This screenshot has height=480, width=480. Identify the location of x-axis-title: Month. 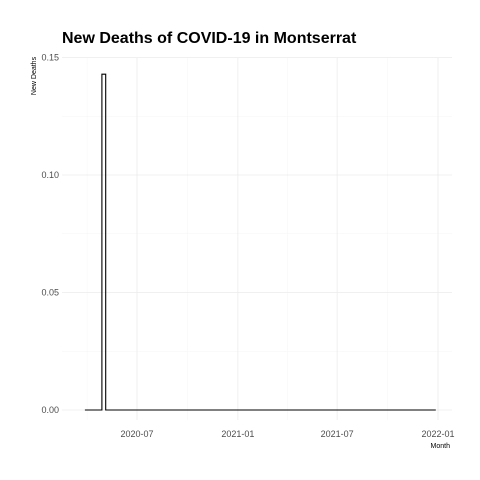
(441, 446).